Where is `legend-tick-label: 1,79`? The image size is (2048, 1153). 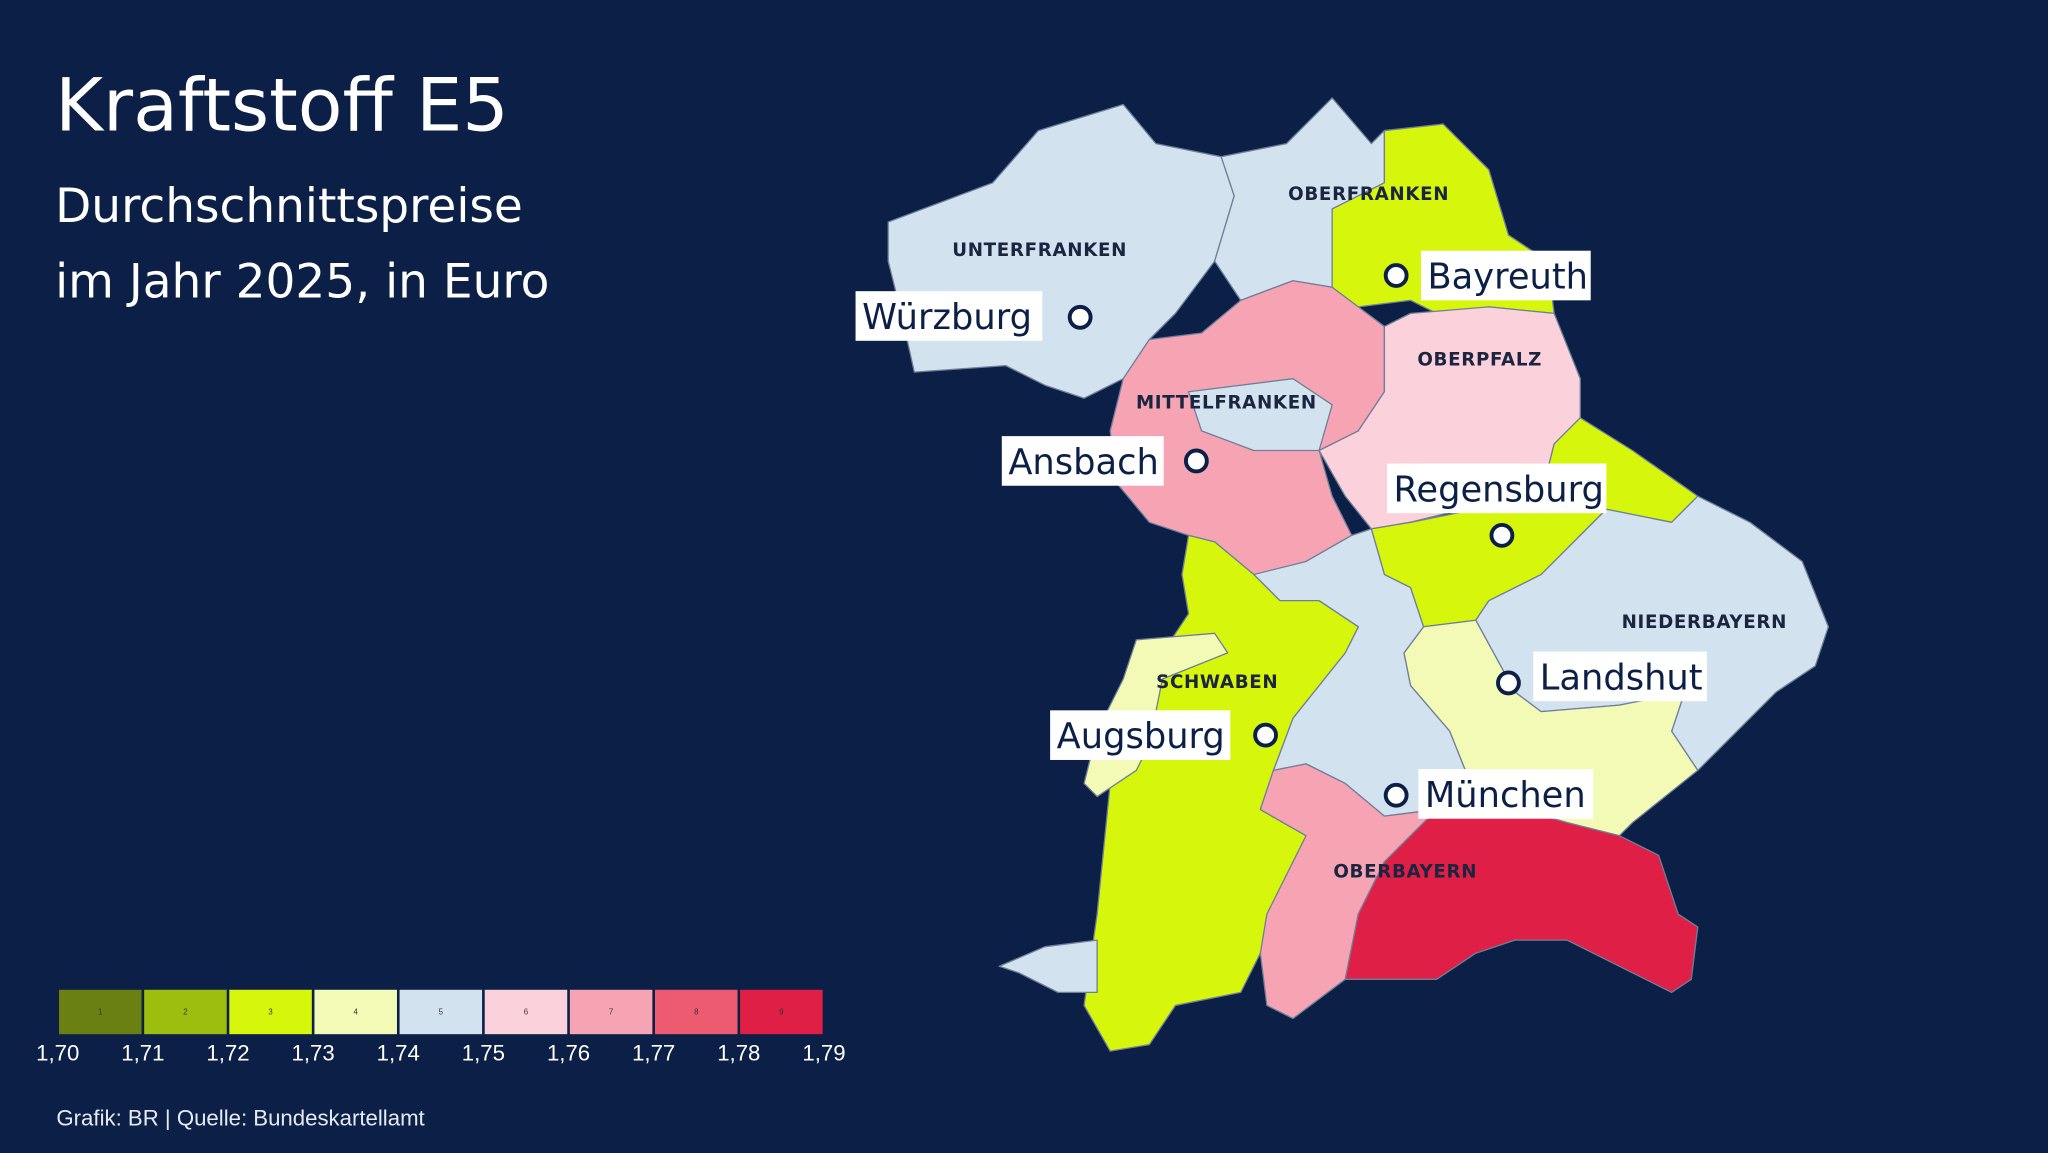 legend-tick-label: 1,79 is located at coordinates (823, 1052).